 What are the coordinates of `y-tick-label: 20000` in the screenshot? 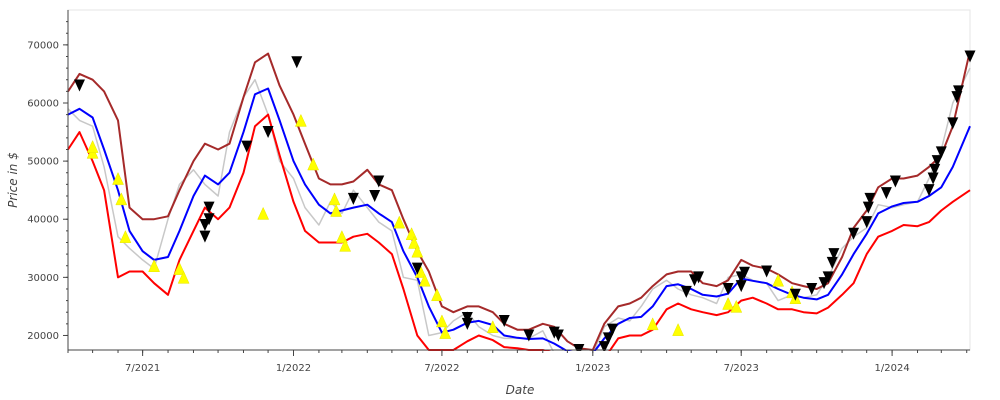 It's located at (43, 336).